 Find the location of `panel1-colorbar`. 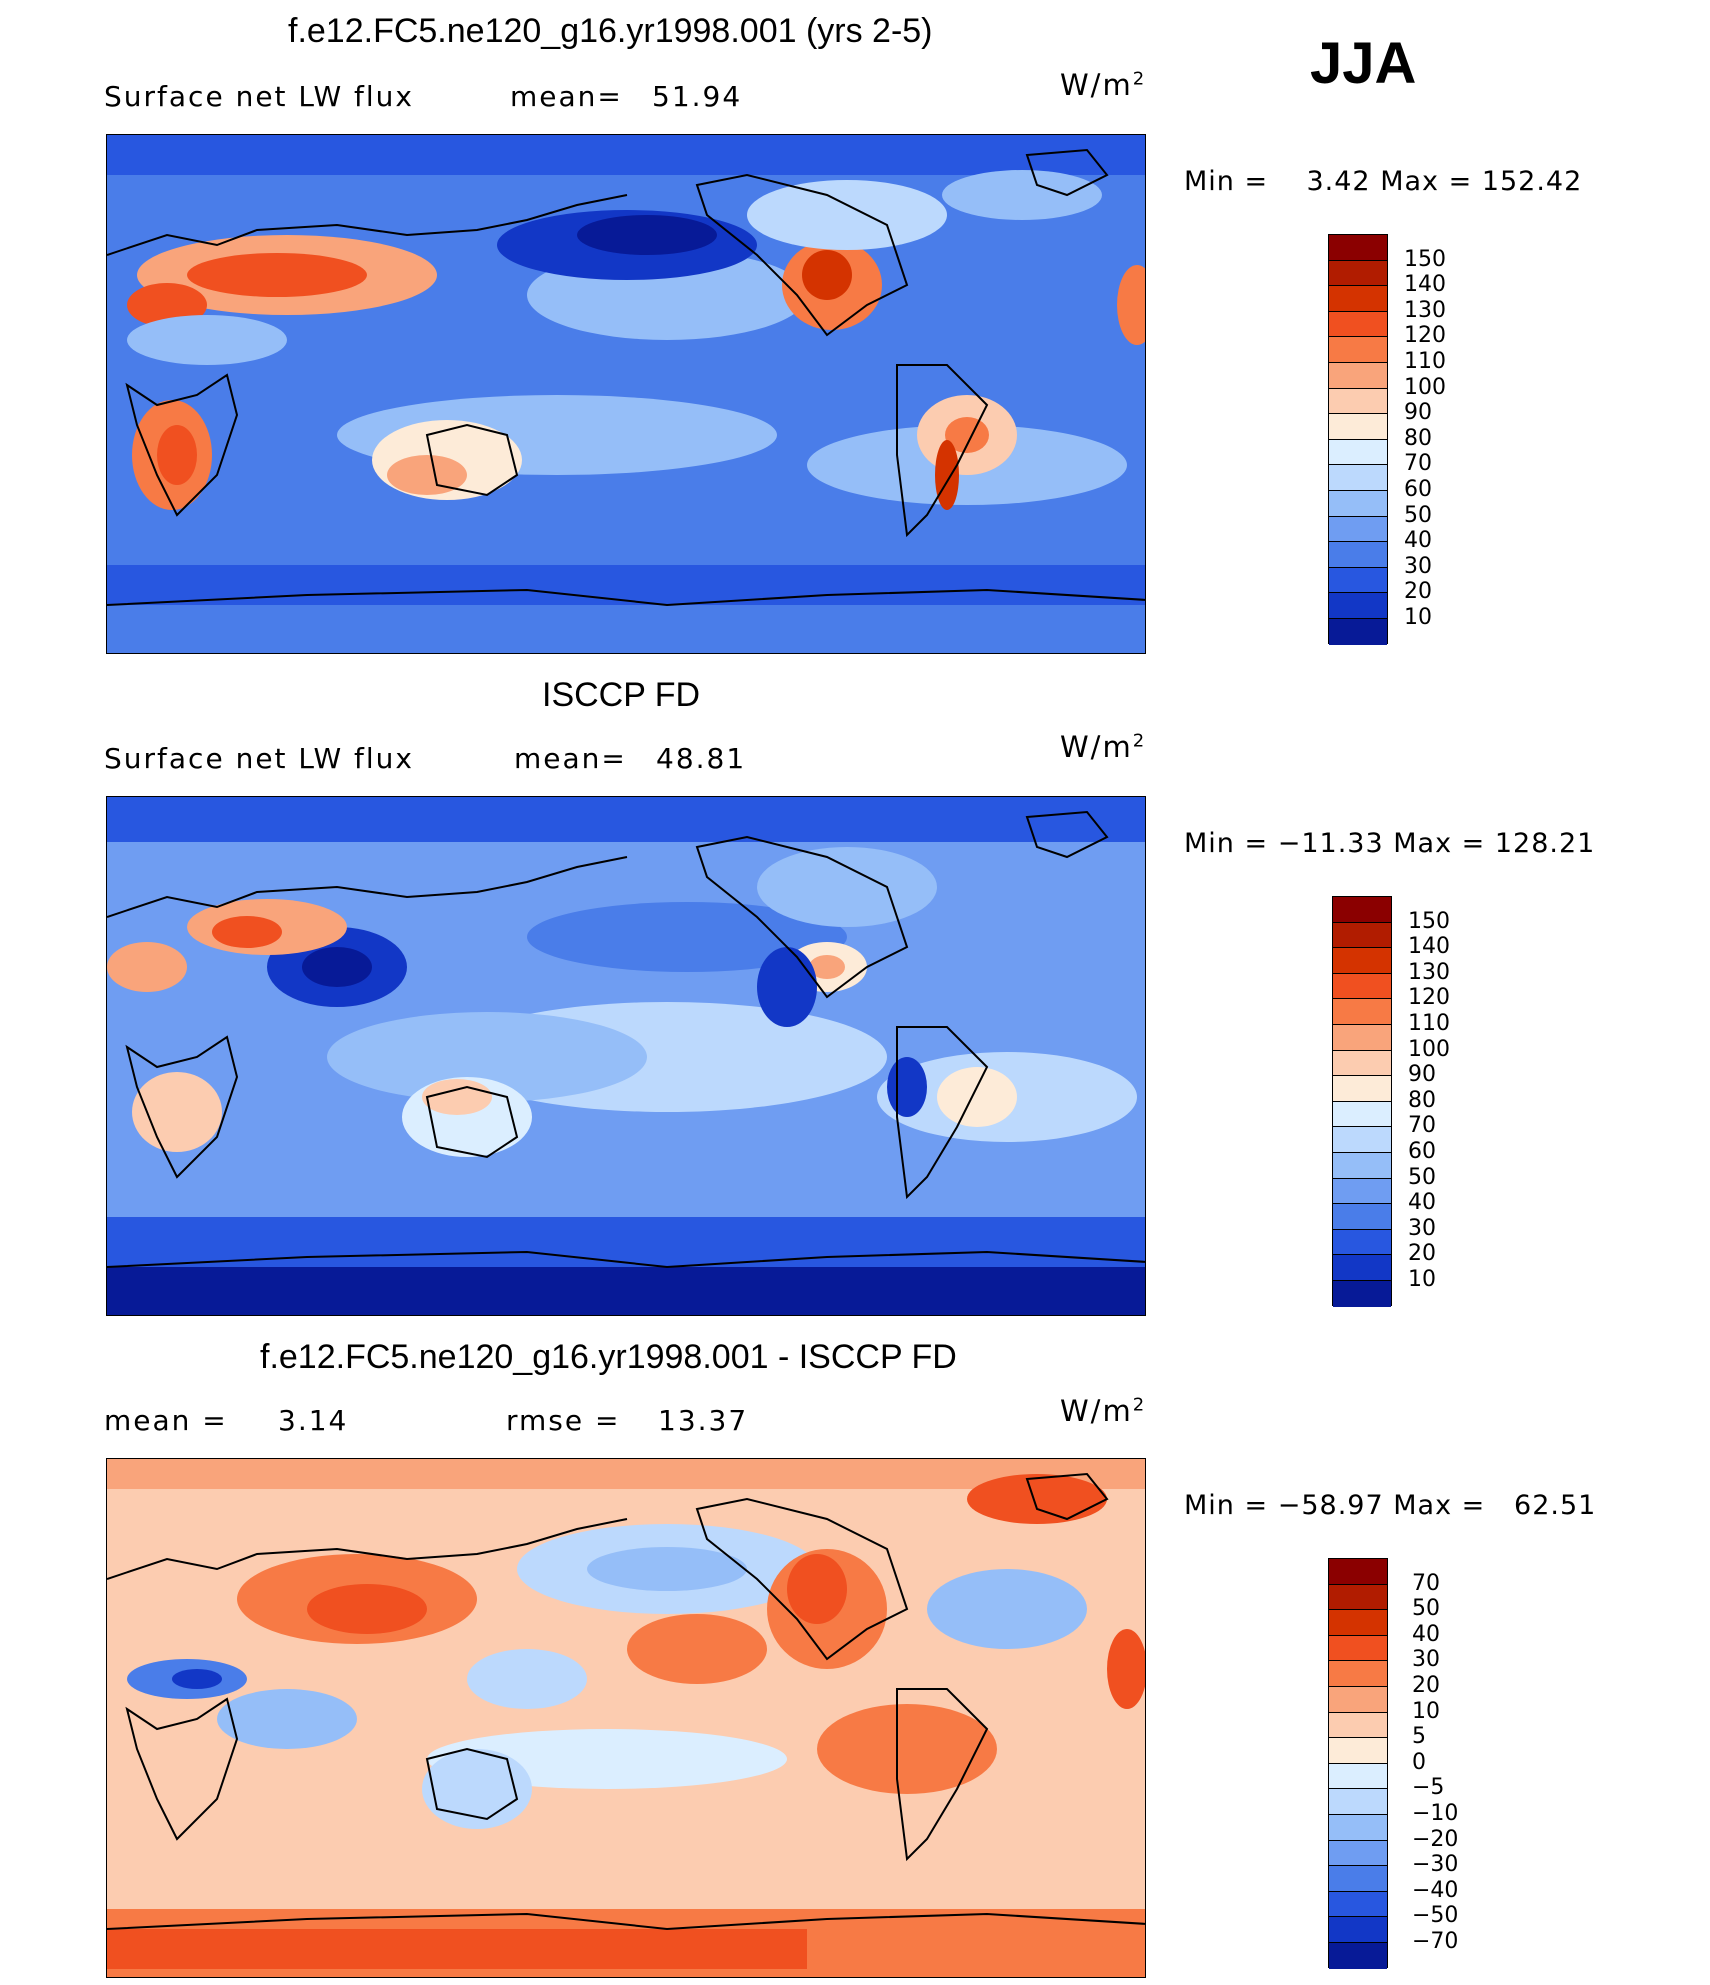

panel1-colorbar is located at coordinates (1358, 439).